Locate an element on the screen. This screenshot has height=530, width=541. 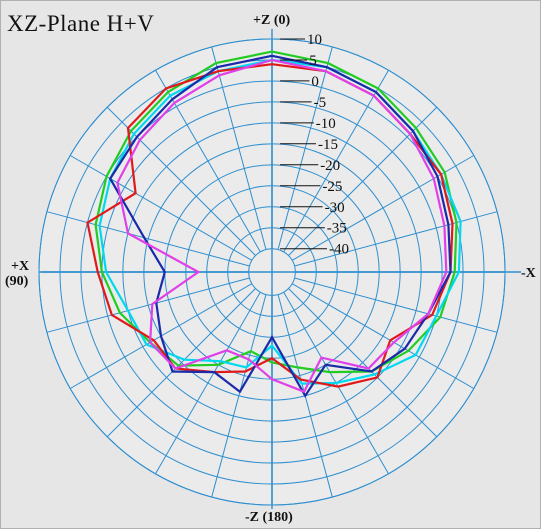
axis-label-left-line1: +X is located at coordinates (20, 266).